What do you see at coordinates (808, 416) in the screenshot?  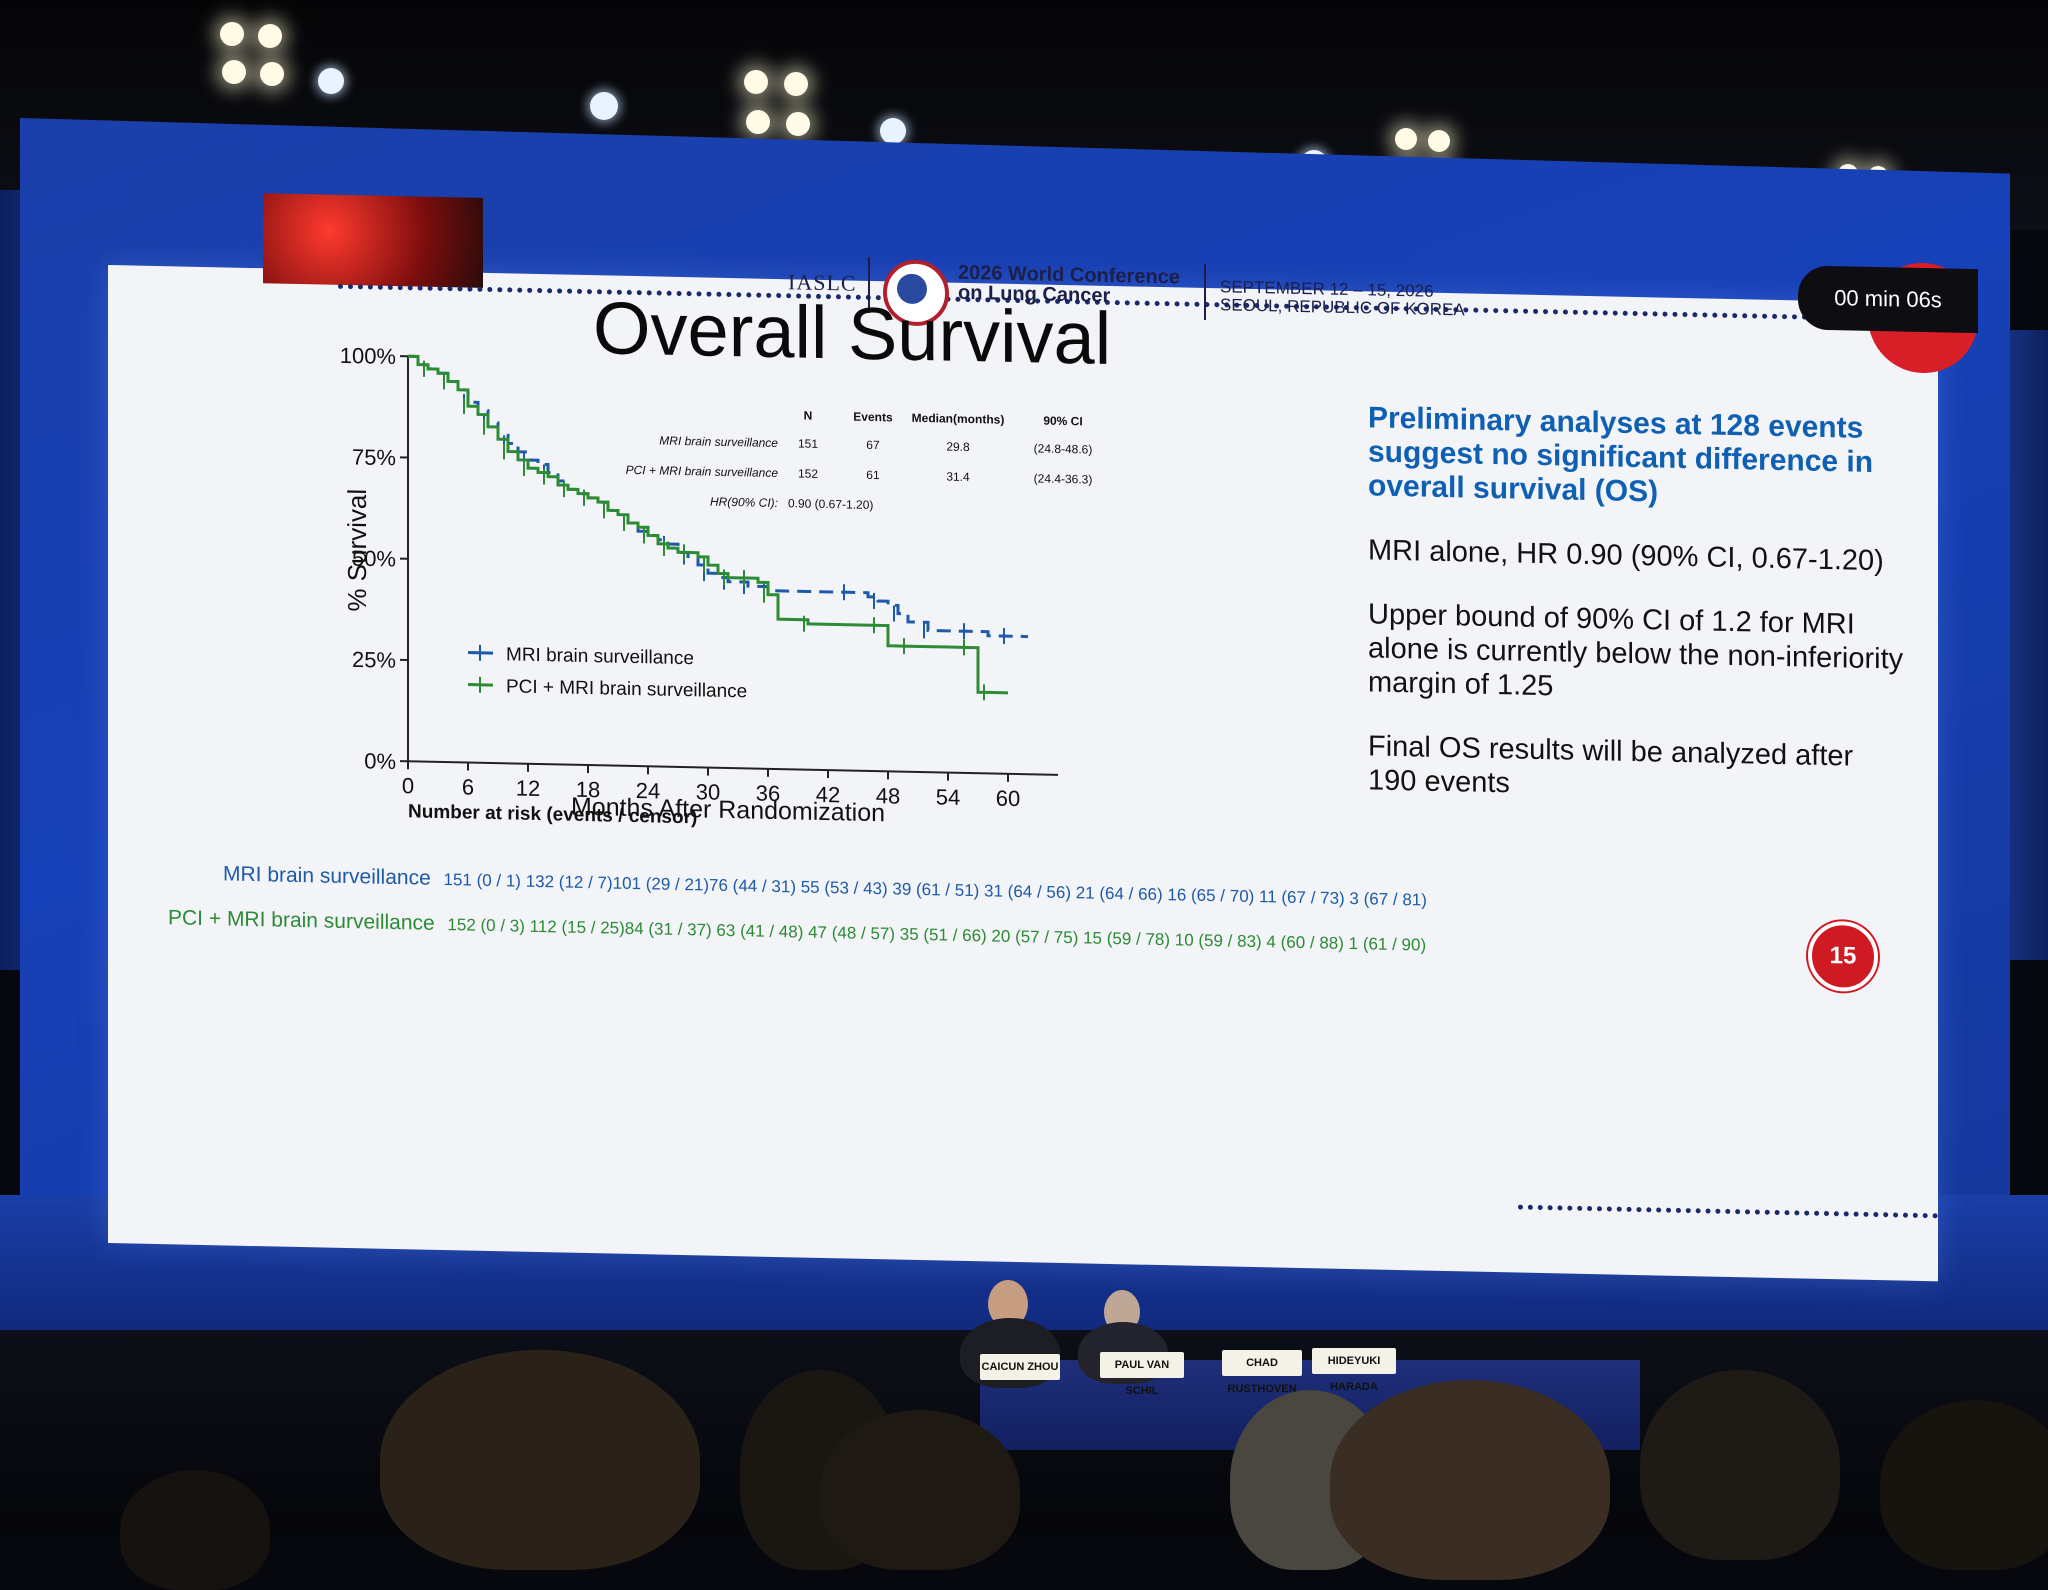 I see `table-header: N` at bounding box center [808, 416].